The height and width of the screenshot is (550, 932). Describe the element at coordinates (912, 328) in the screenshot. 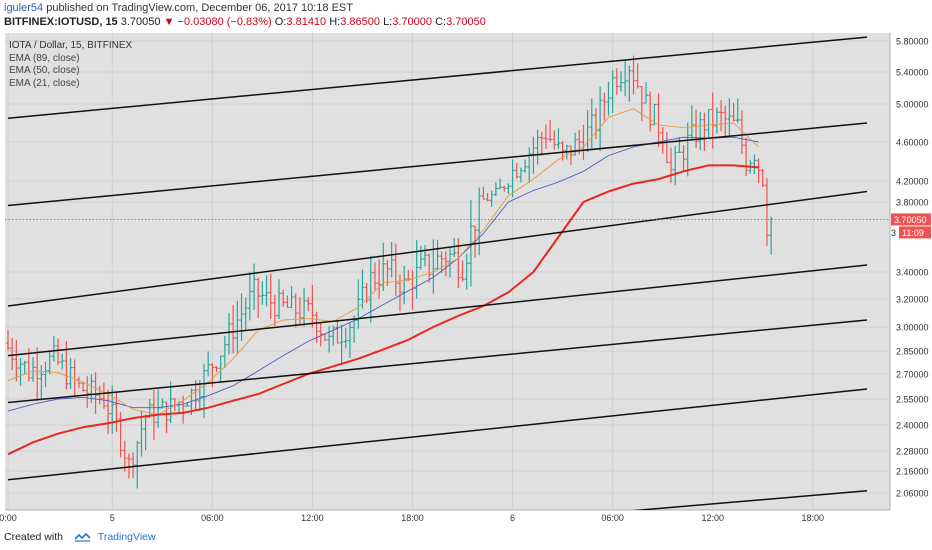

I see `y-tick-label-8: 3.00000` at that location.